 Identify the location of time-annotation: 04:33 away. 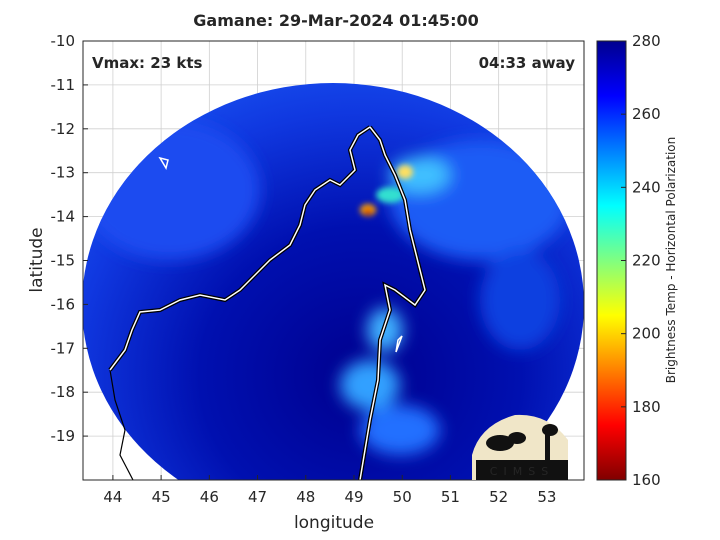
(527, 63).